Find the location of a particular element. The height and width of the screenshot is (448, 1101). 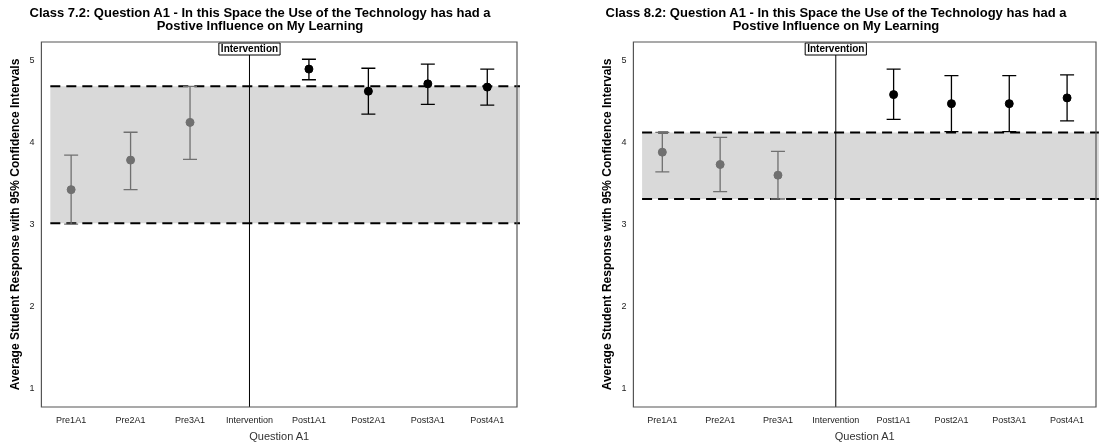

chart-title: Class 7.2: Question A1 - In this Space the Use of the Technology has had a Postive Influence on My Learning is located at coordinates (260, 19).